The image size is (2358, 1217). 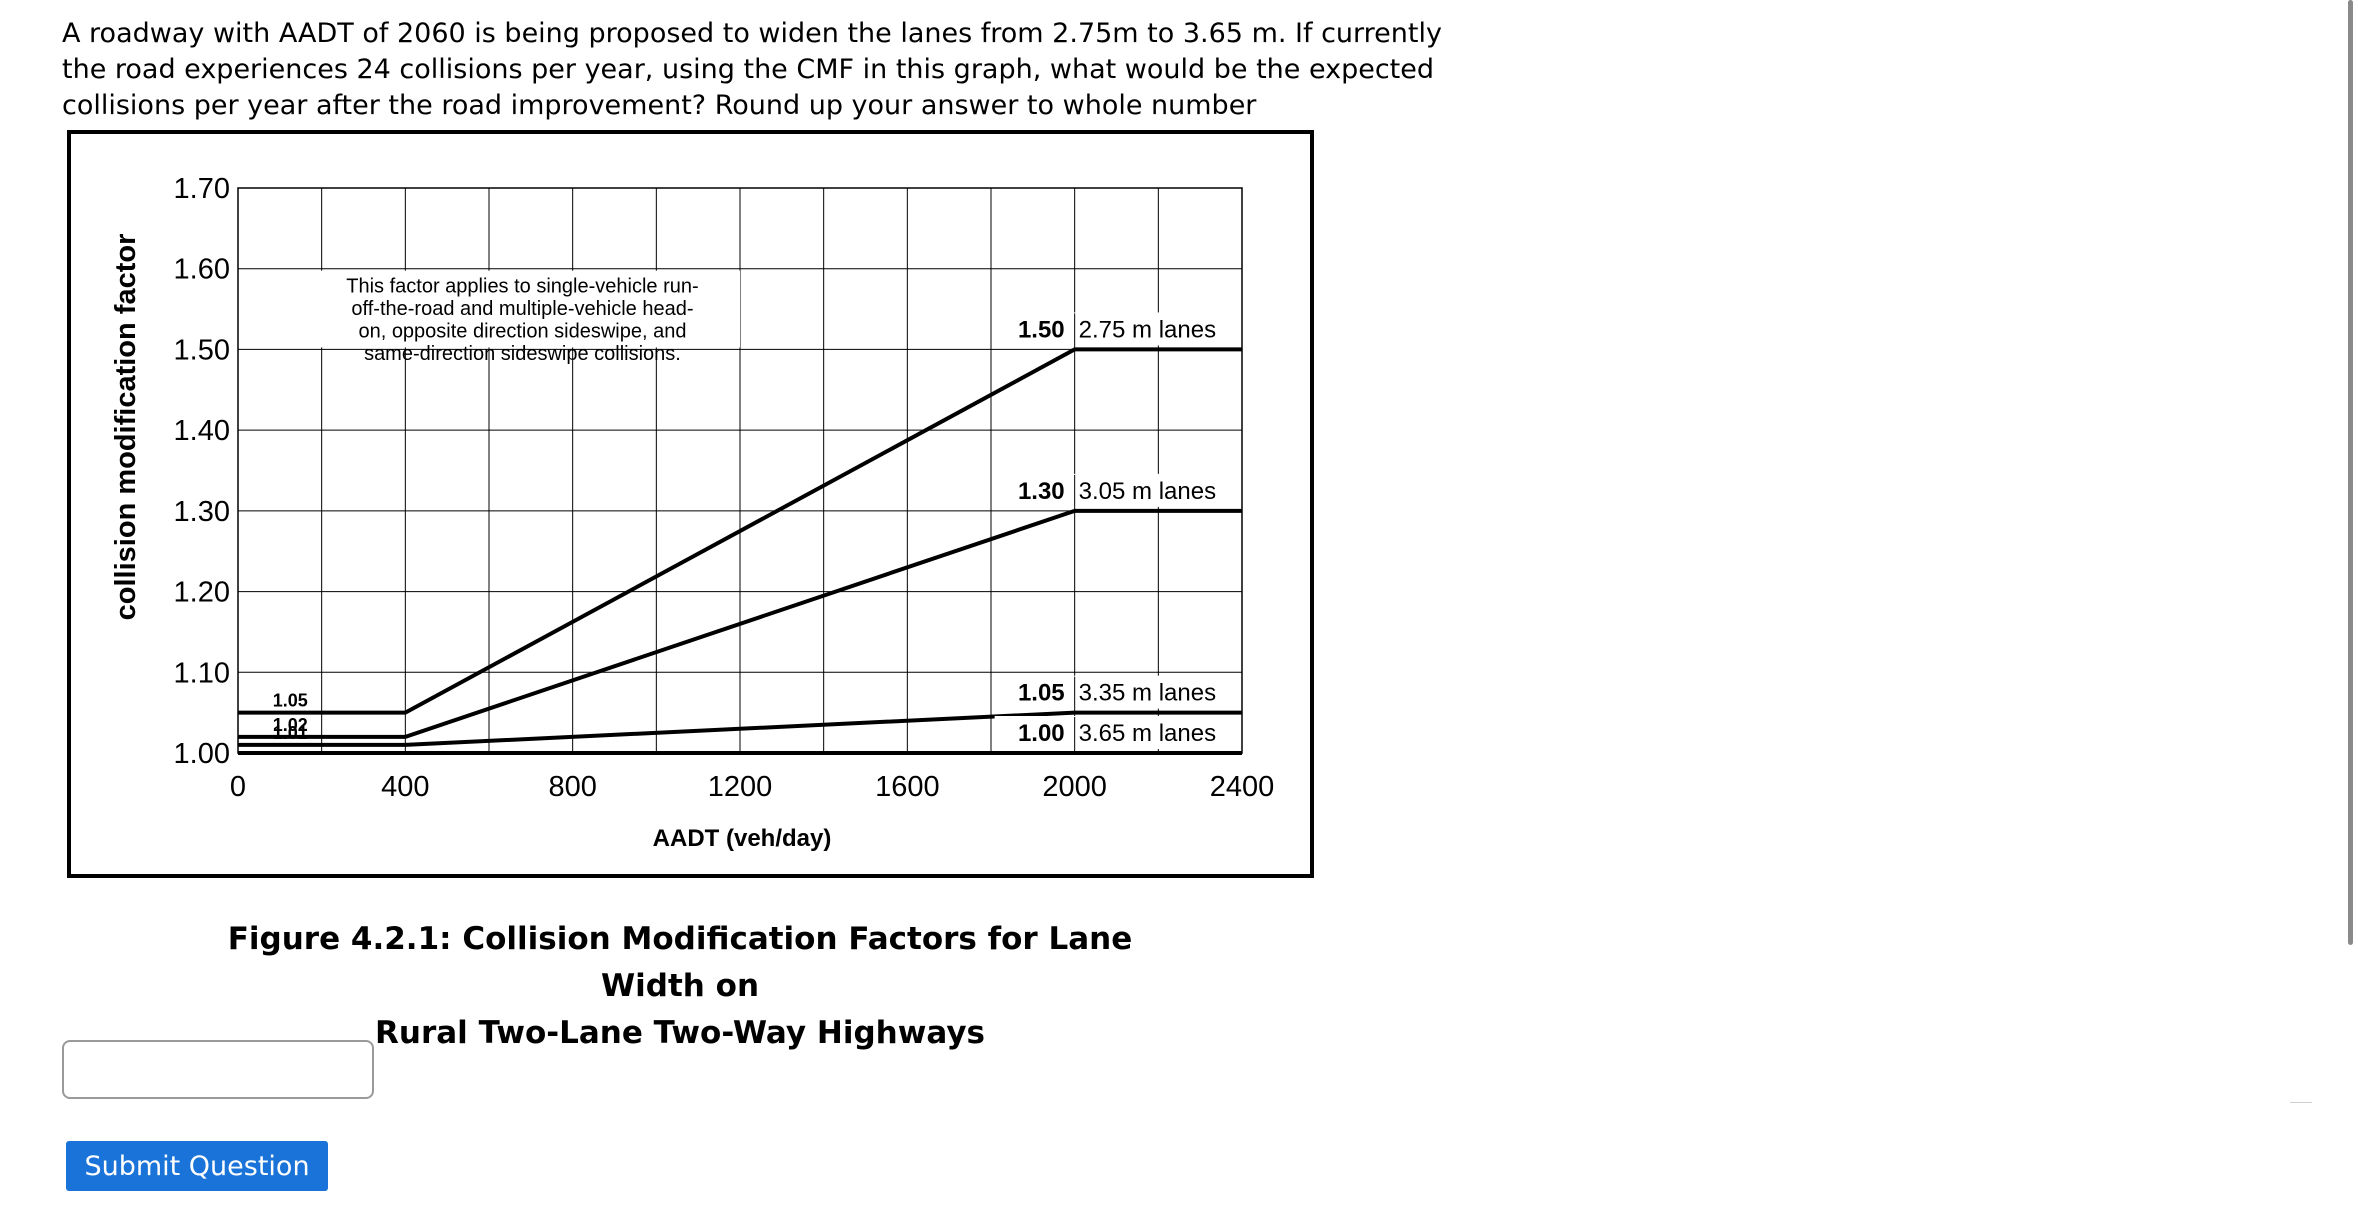 I want to click on y-tick-label: 1.60, so click(x=202, y=270).